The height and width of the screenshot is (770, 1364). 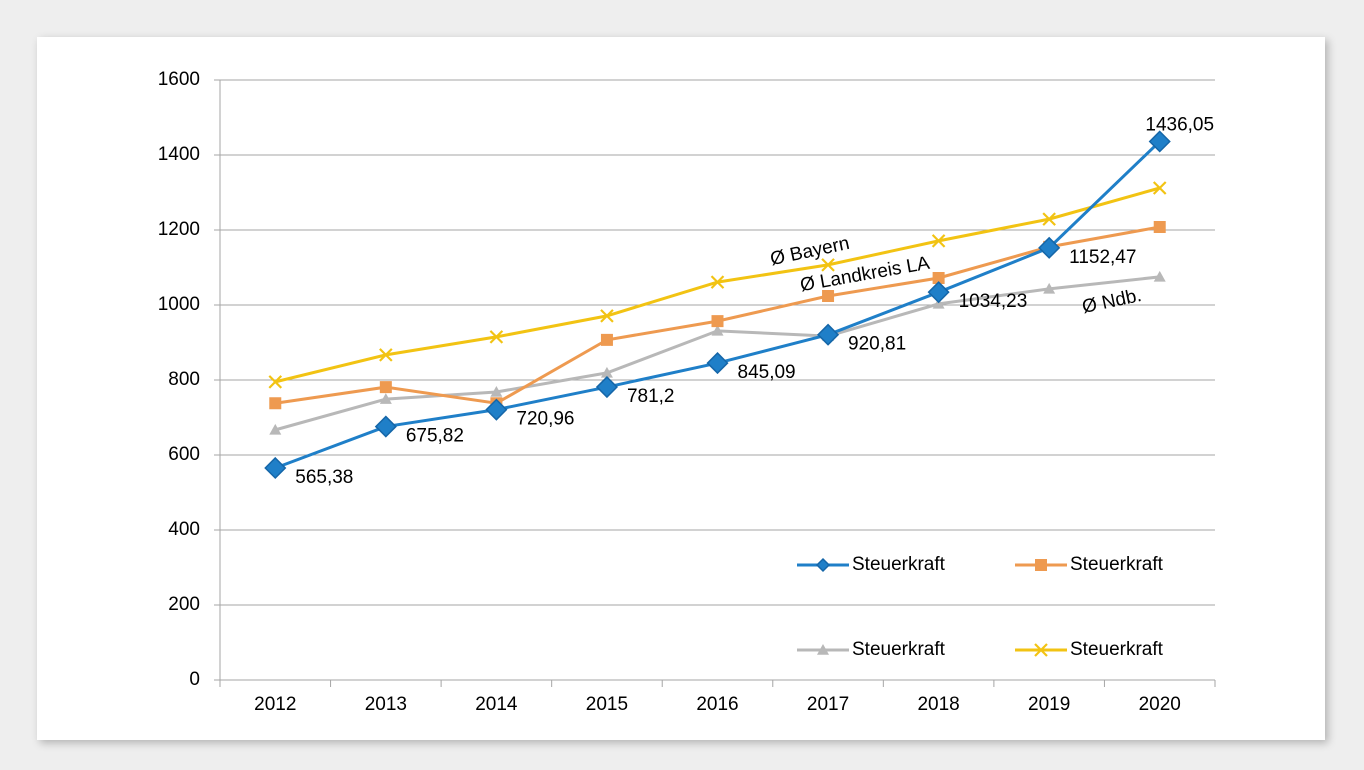 I want to click on x-tick-label: 2013, so click(x=386, y=704).